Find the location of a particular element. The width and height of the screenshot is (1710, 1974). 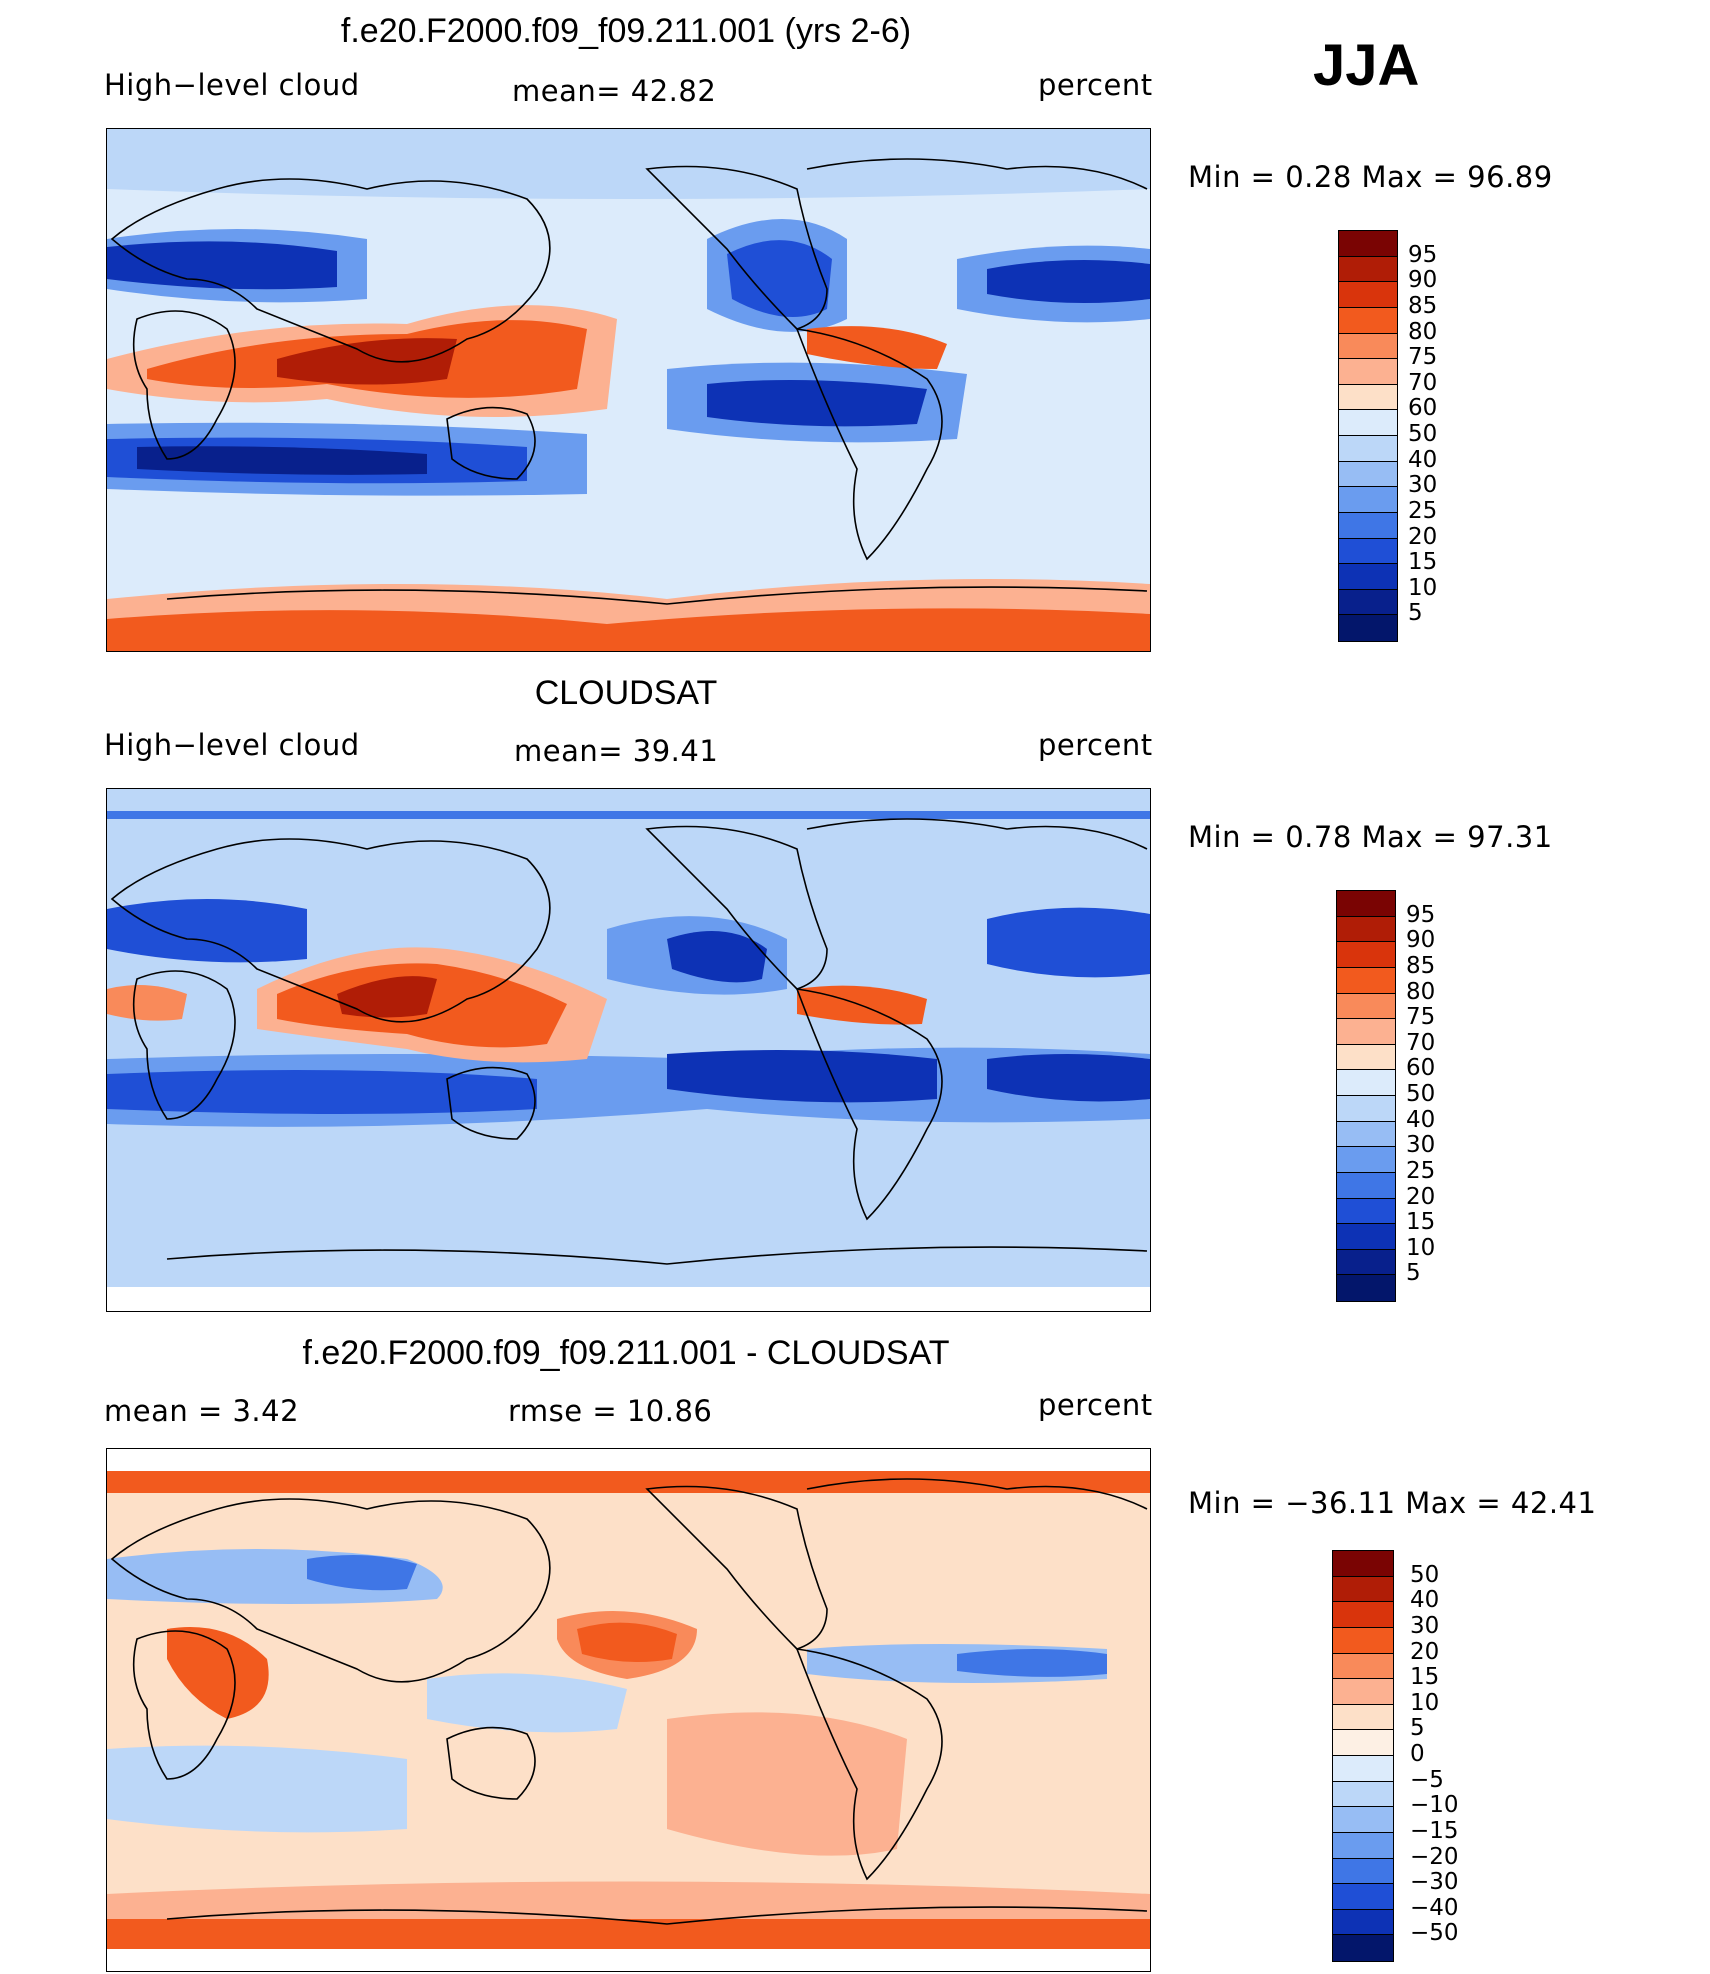

colorbar-tick-label: −20 is located at coordinates (1434, 1856).